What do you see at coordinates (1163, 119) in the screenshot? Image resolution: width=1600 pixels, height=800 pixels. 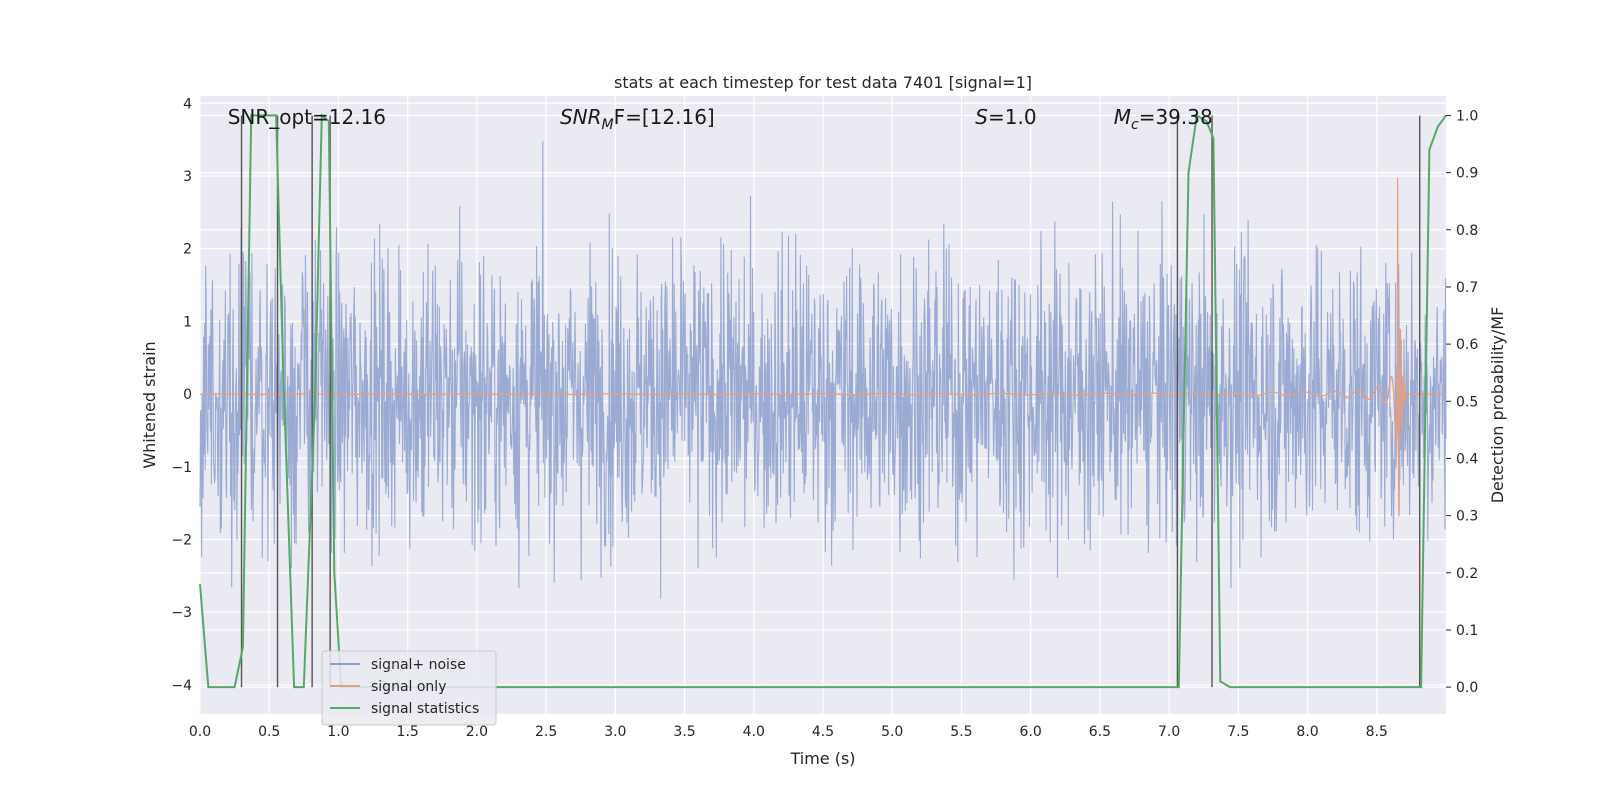 I see `annotation-text: Mc=39.38` at bounding box center [1163, 119].